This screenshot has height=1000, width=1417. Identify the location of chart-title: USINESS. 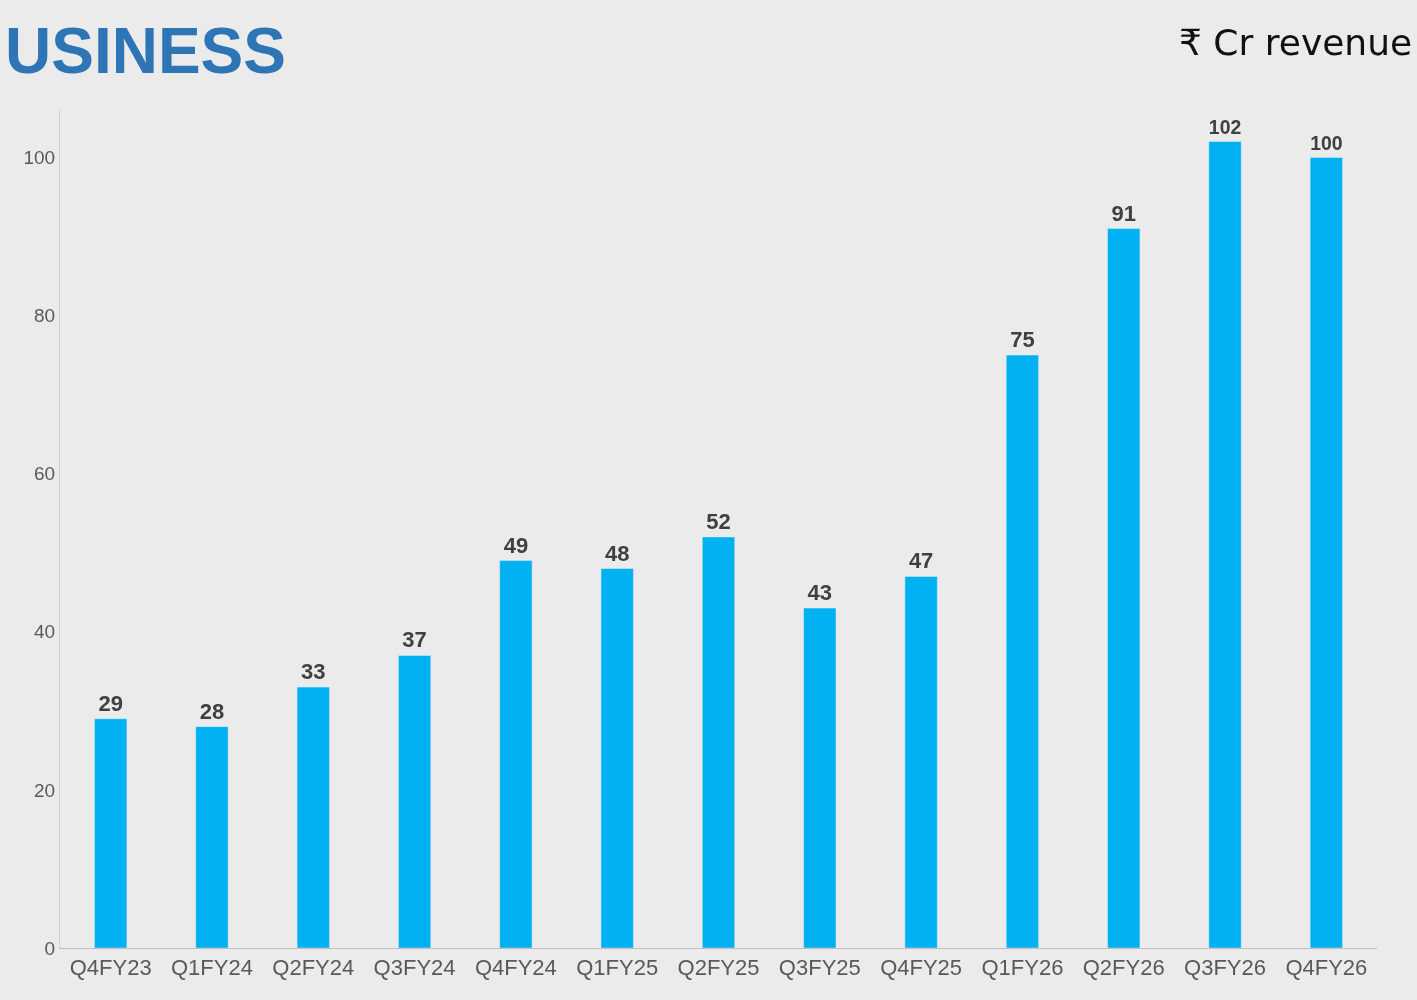
(145, 51).